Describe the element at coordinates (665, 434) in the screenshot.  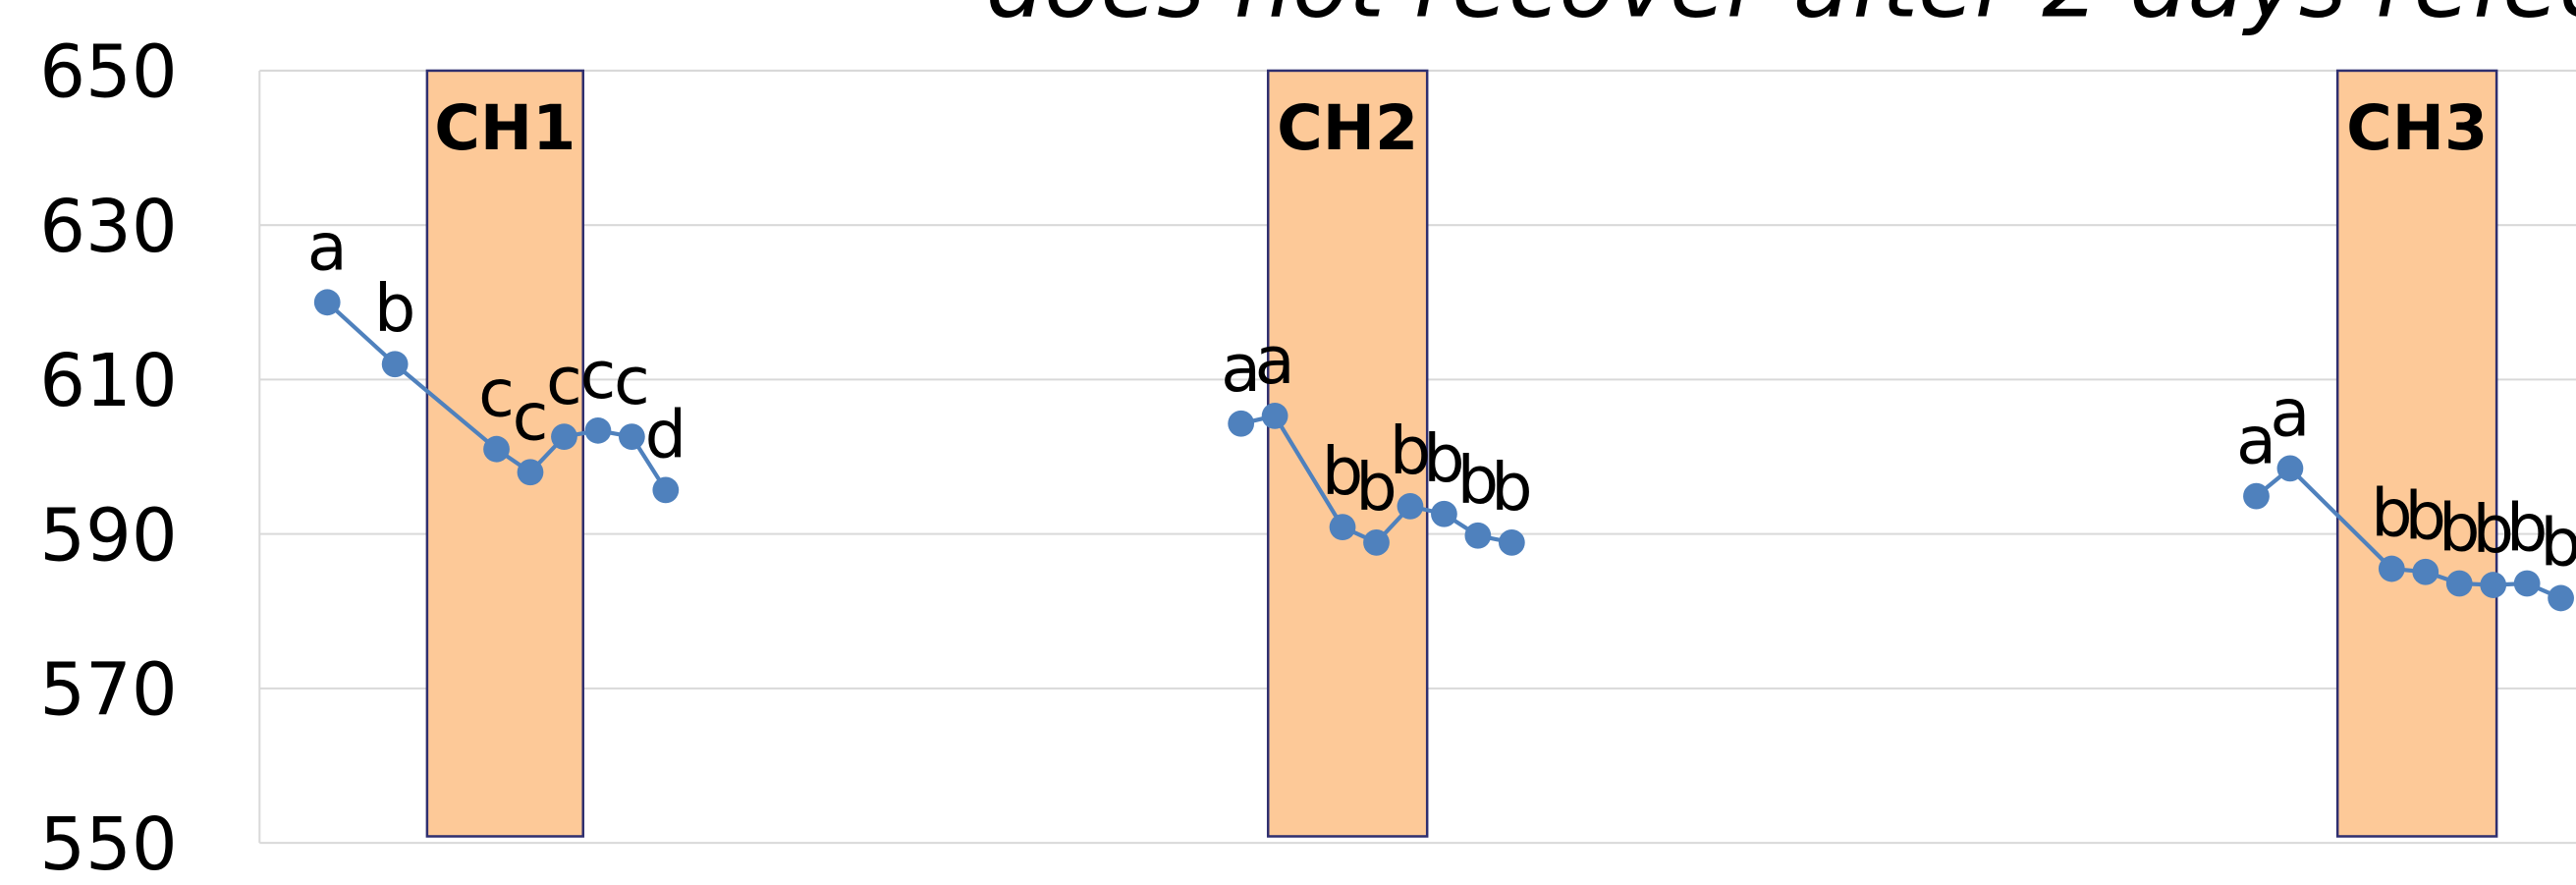
I see `point-label: d` at that location.